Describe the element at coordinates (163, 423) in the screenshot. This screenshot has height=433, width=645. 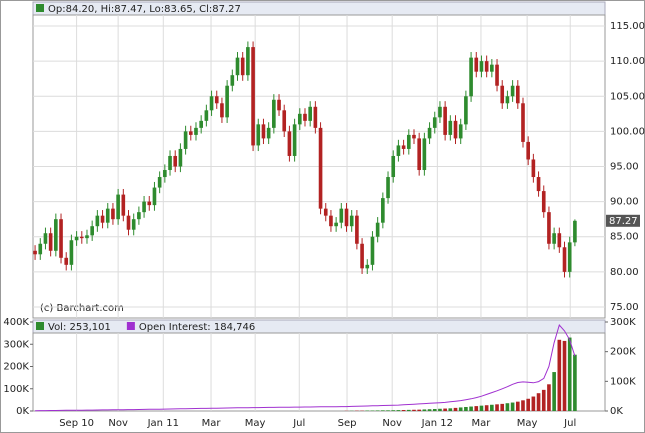
I see `x-tick-label: Jan 11` at that location.